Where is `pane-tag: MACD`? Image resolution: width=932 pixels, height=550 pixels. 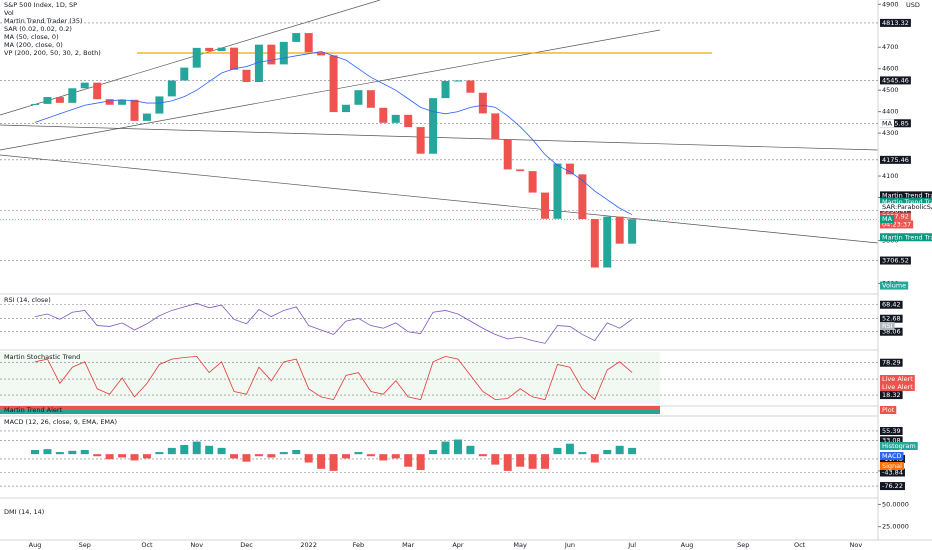 pane-tag: MACD is located at coordinates (891, 456).